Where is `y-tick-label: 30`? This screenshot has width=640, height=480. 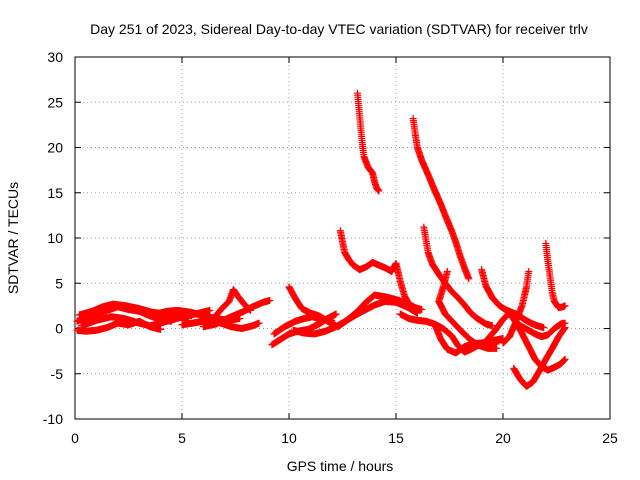 y-tick-label: 30 is located at coordinates (55, 57).